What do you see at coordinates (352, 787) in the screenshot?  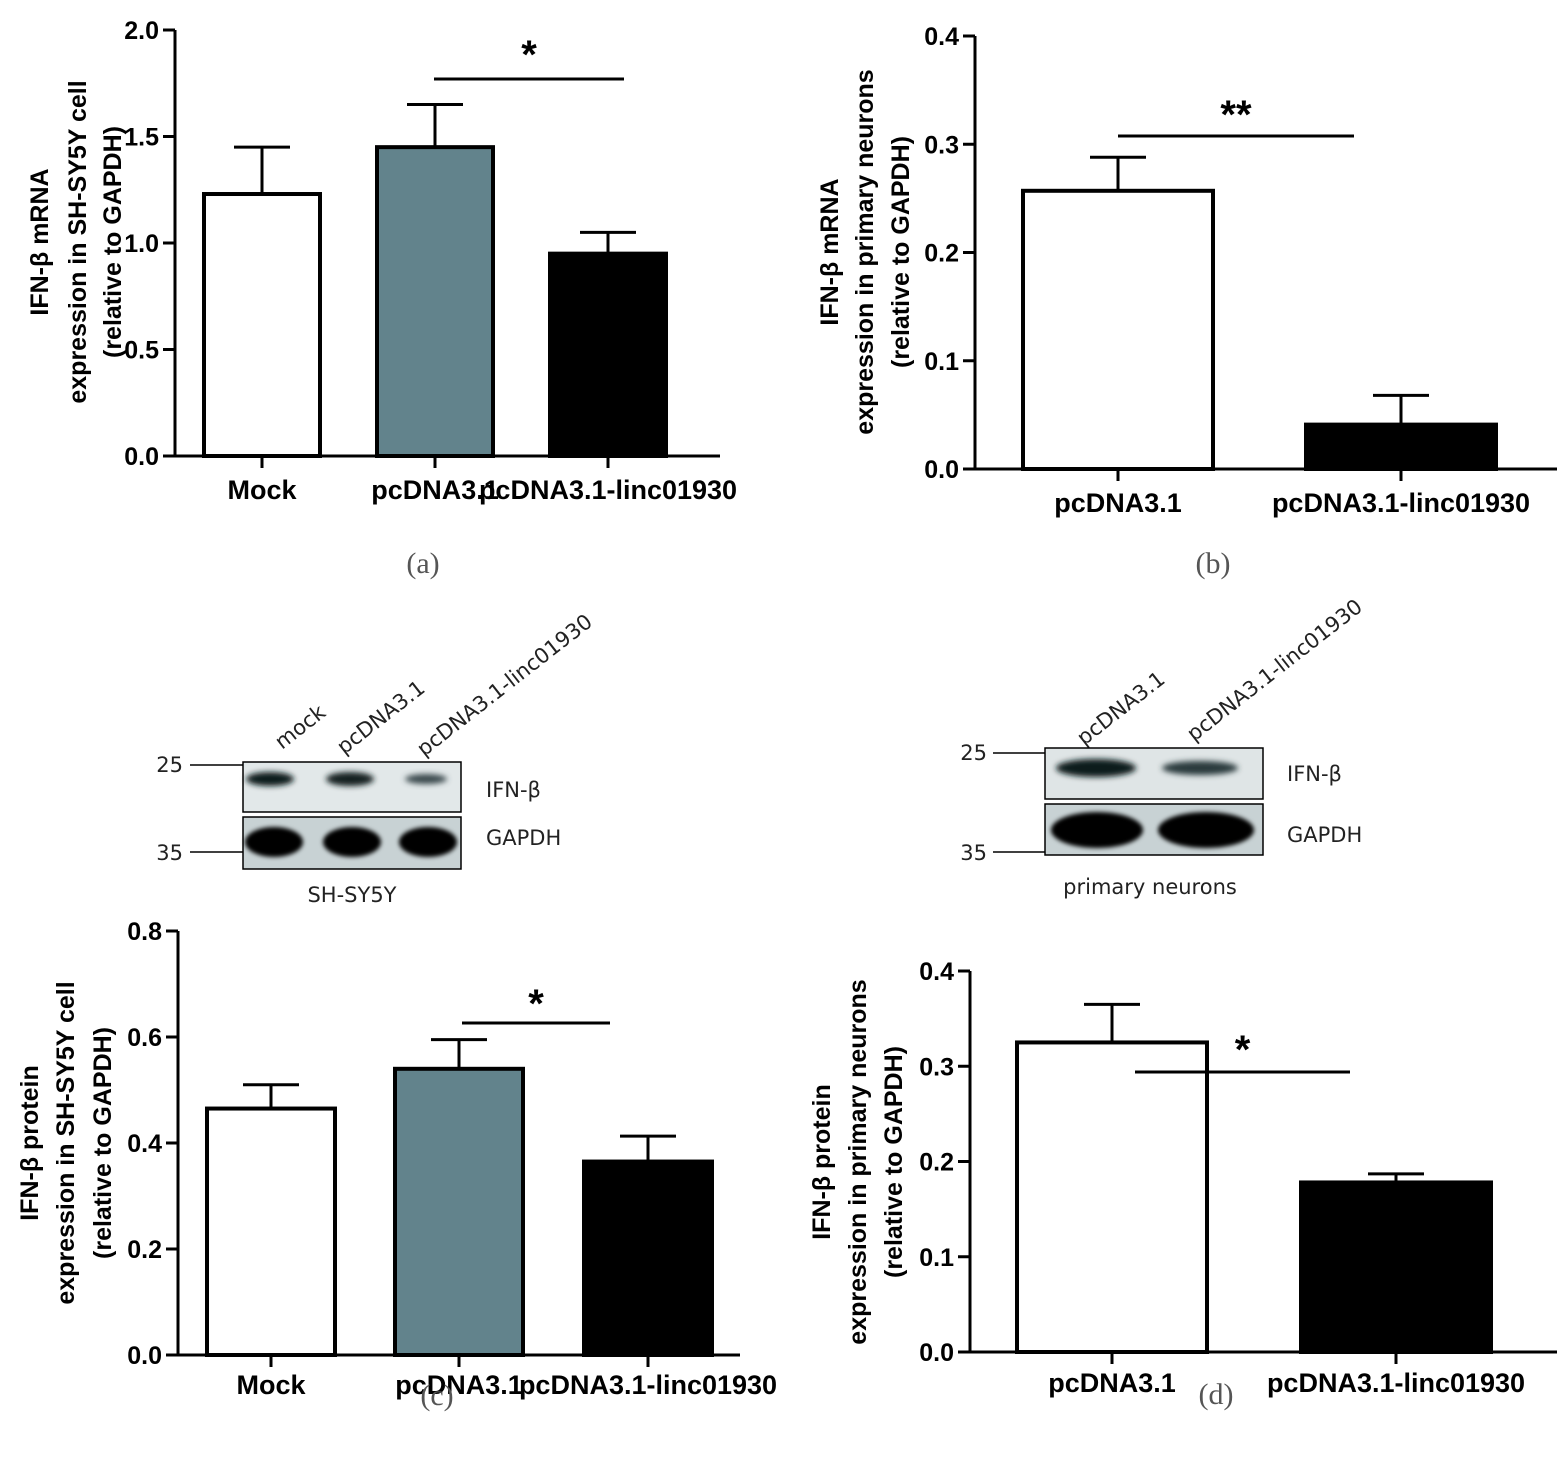 I see `blot-ifn-beta-panel` at bounding box center [352, 787].